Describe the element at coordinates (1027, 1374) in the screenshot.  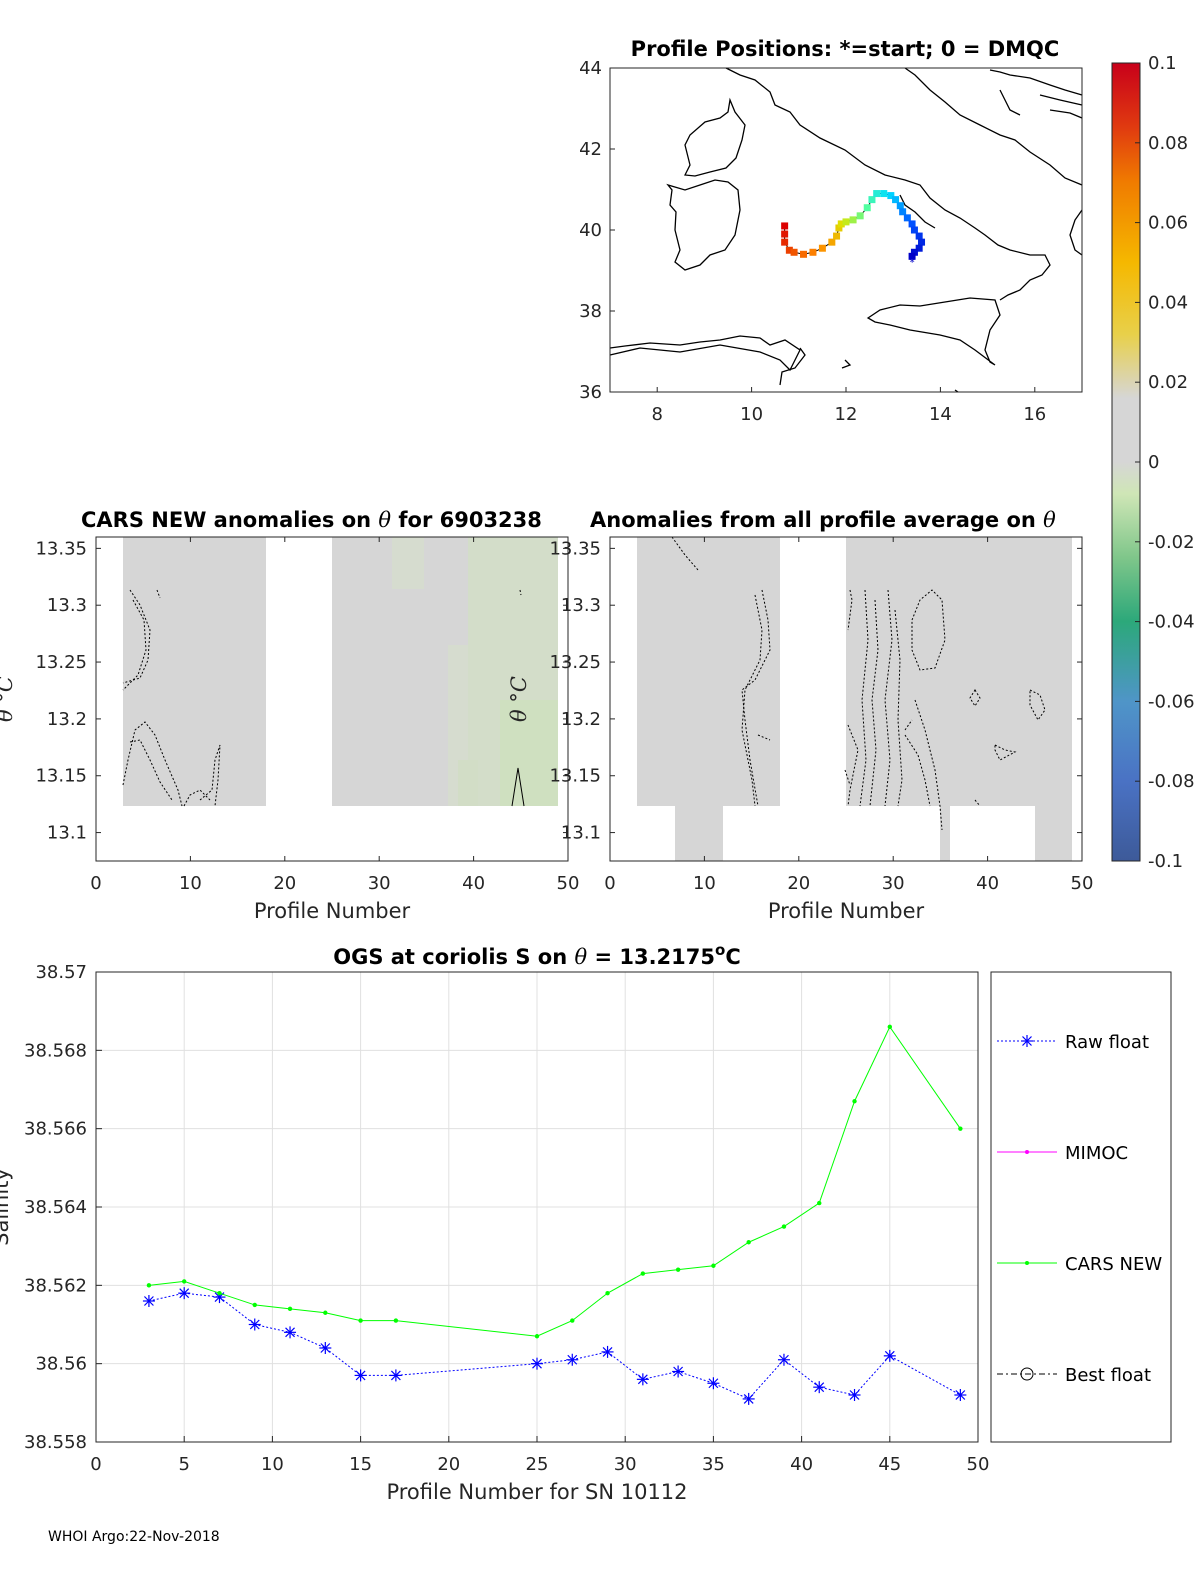
I see `legend-best-float-marker` at that location.